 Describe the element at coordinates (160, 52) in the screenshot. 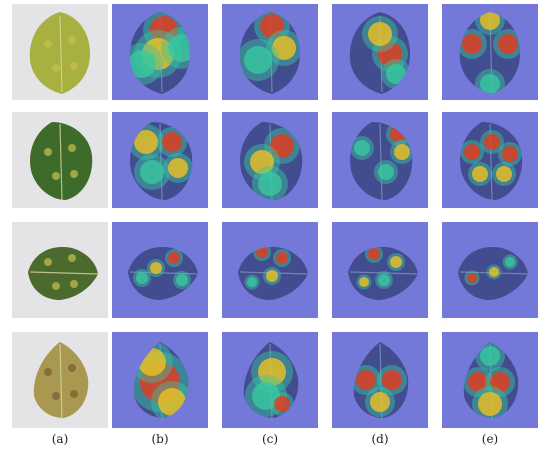

I see `image-r1-c2` at that location.